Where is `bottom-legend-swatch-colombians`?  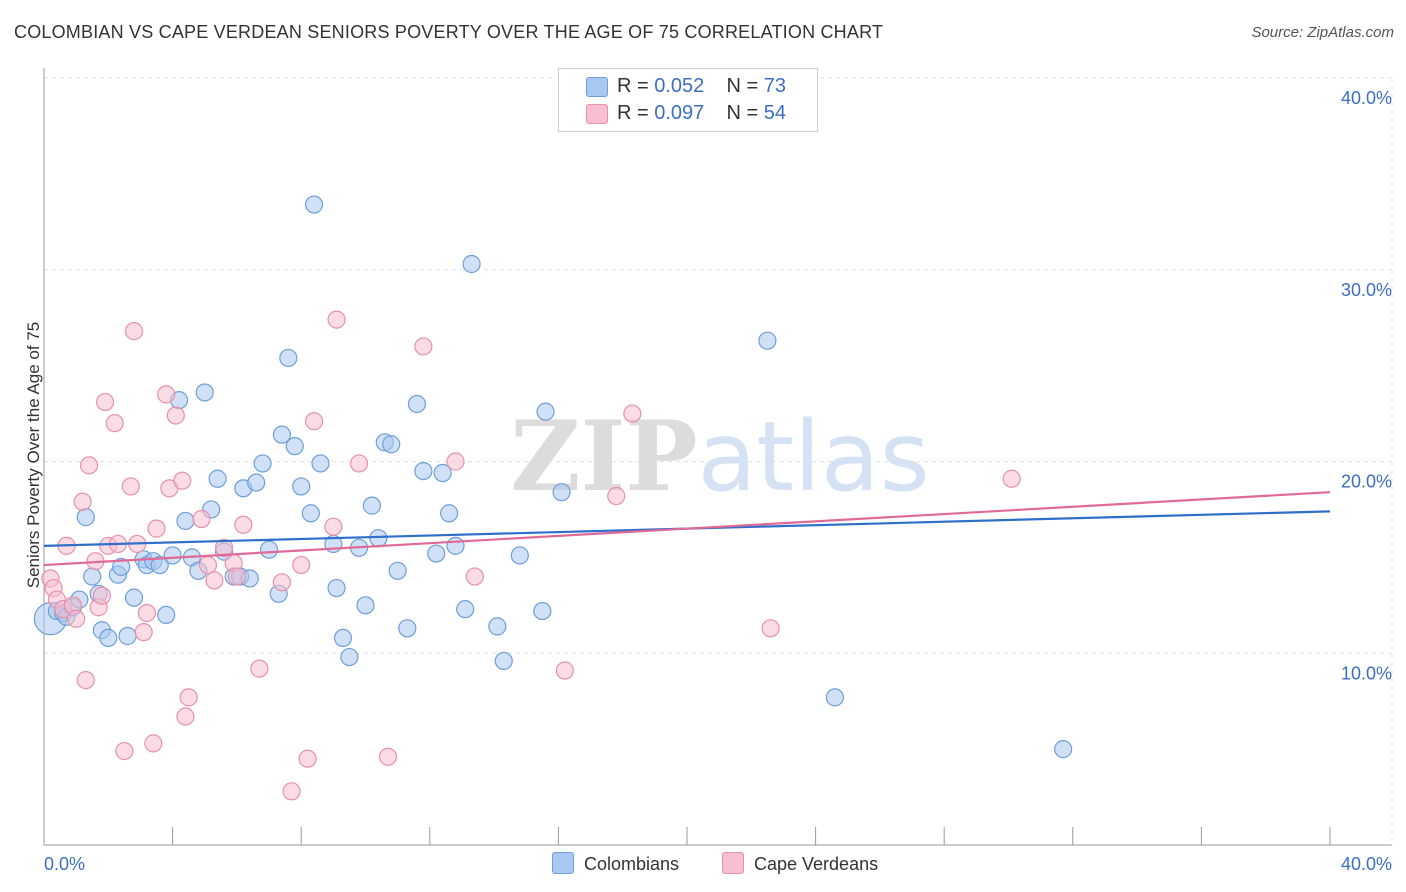
bottom-legend-swatch-colombians is located at coordinates (563, 863).